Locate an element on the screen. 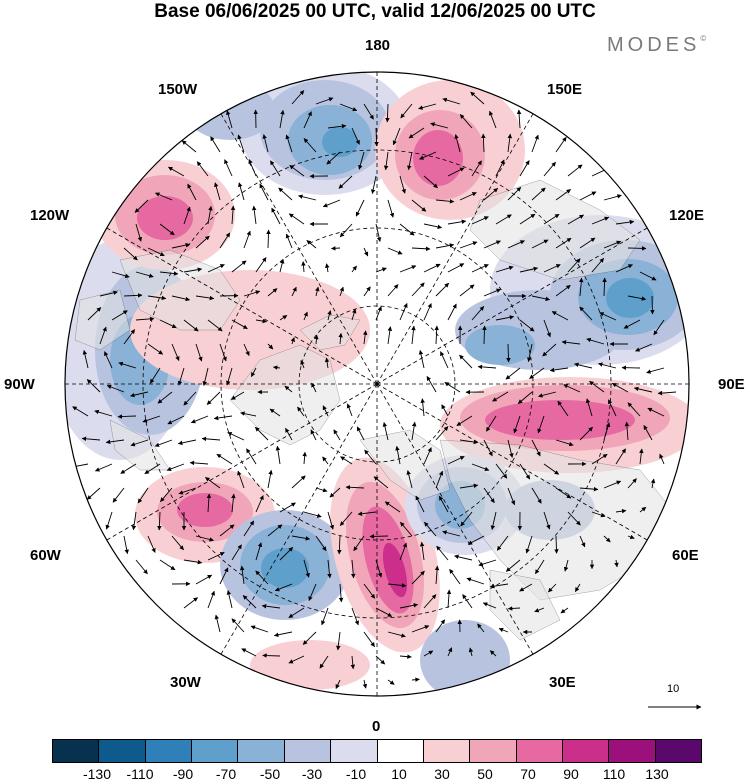 This screenshot has height=783, width=750. meridian-line is located at coordinates (242, 462).